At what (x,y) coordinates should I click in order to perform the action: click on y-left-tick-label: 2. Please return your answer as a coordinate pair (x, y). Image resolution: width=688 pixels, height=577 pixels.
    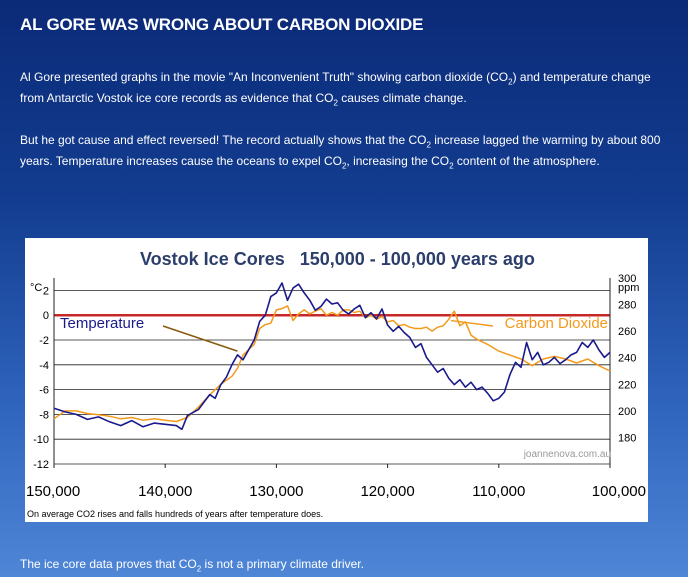
    Looking at the image, I should click on (46, 291).